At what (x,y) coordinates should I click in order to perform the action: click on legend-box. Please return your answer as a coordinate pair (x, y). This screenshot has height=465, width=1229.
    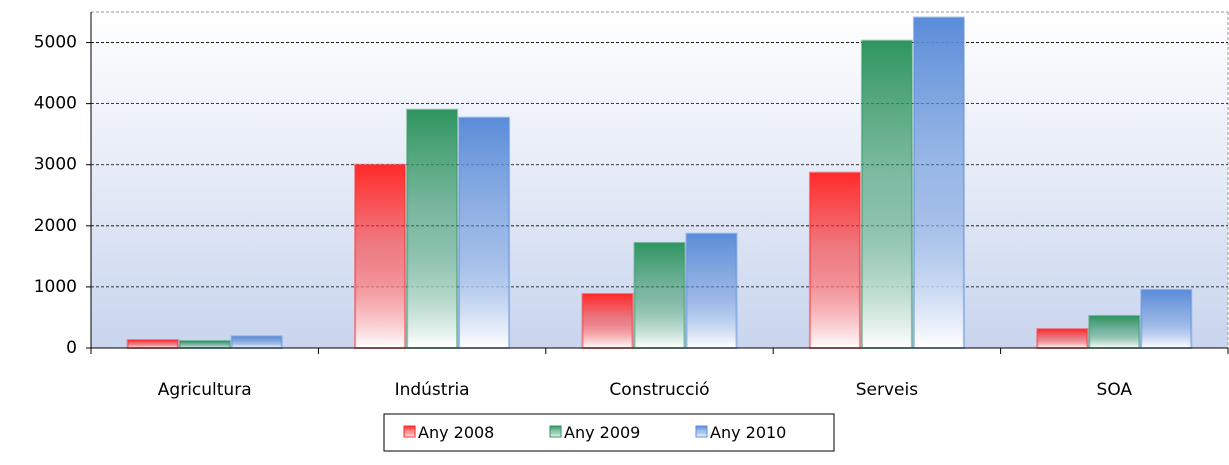
    Looking at the image, I should click on (609, 432).